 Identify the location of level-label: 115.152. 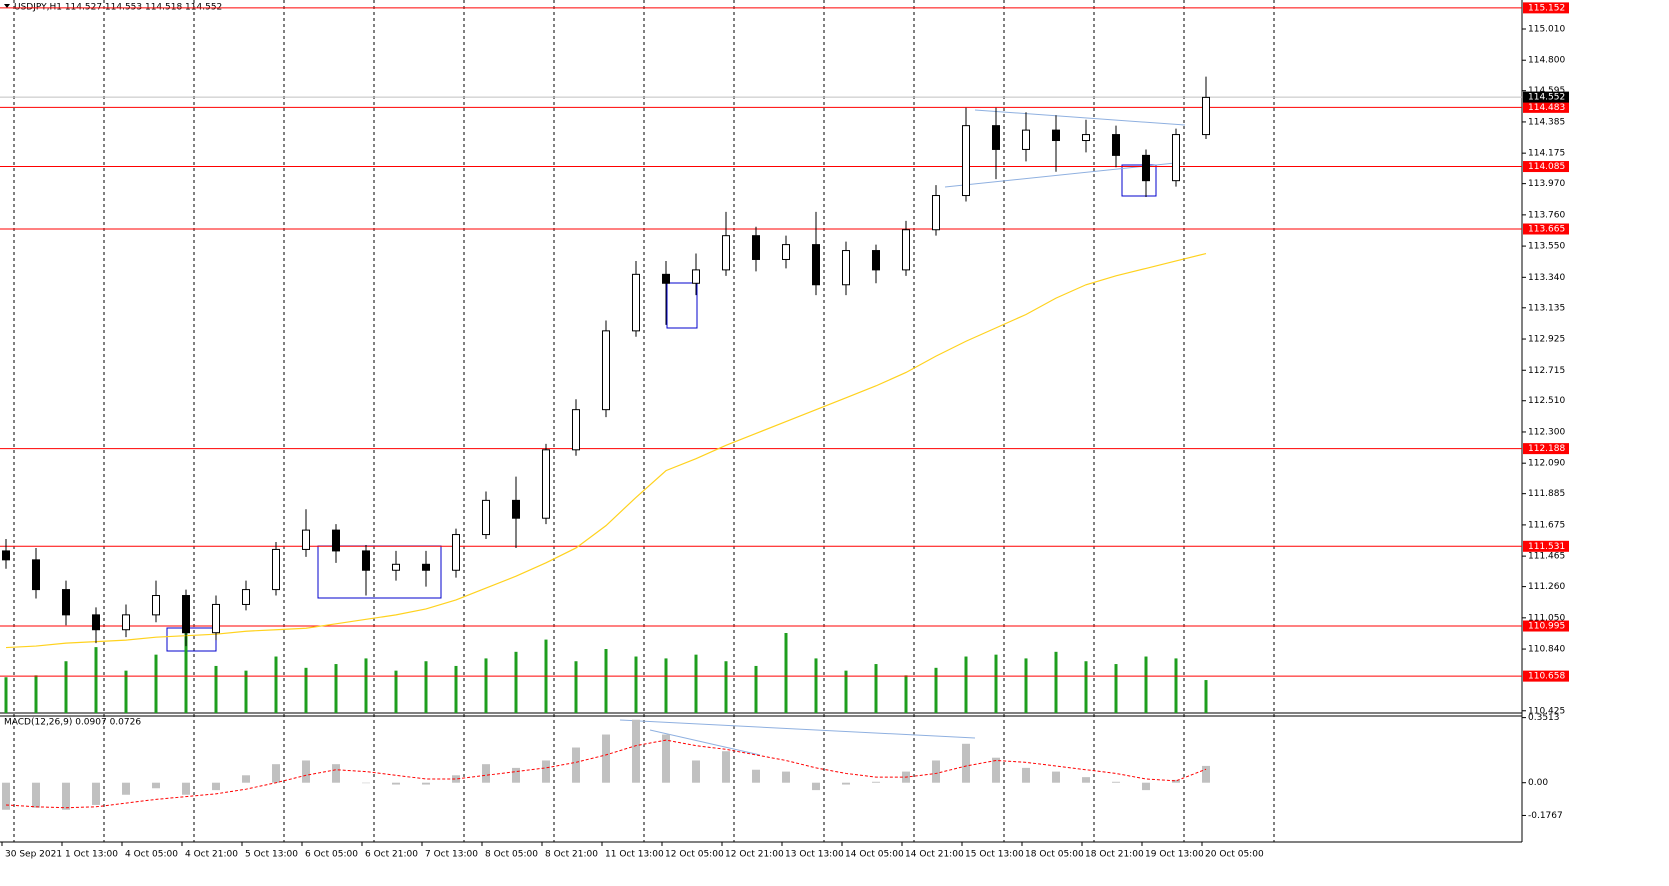
(1546, 8).